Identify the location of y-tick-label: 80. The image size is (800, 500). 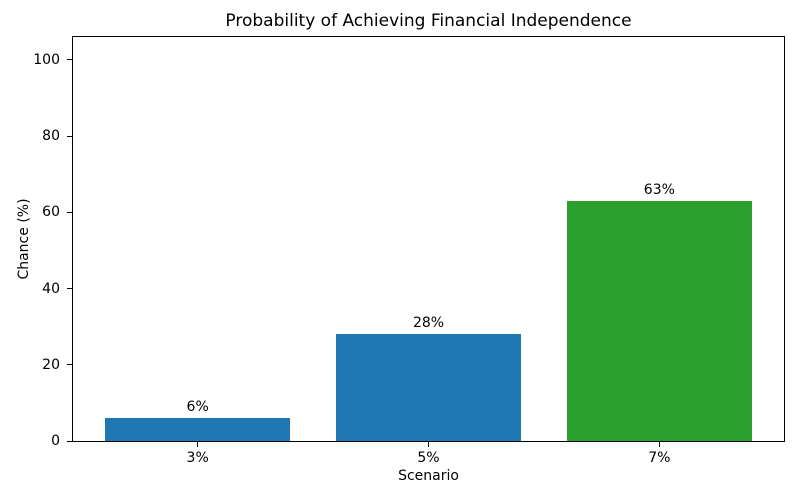
(51, 136).